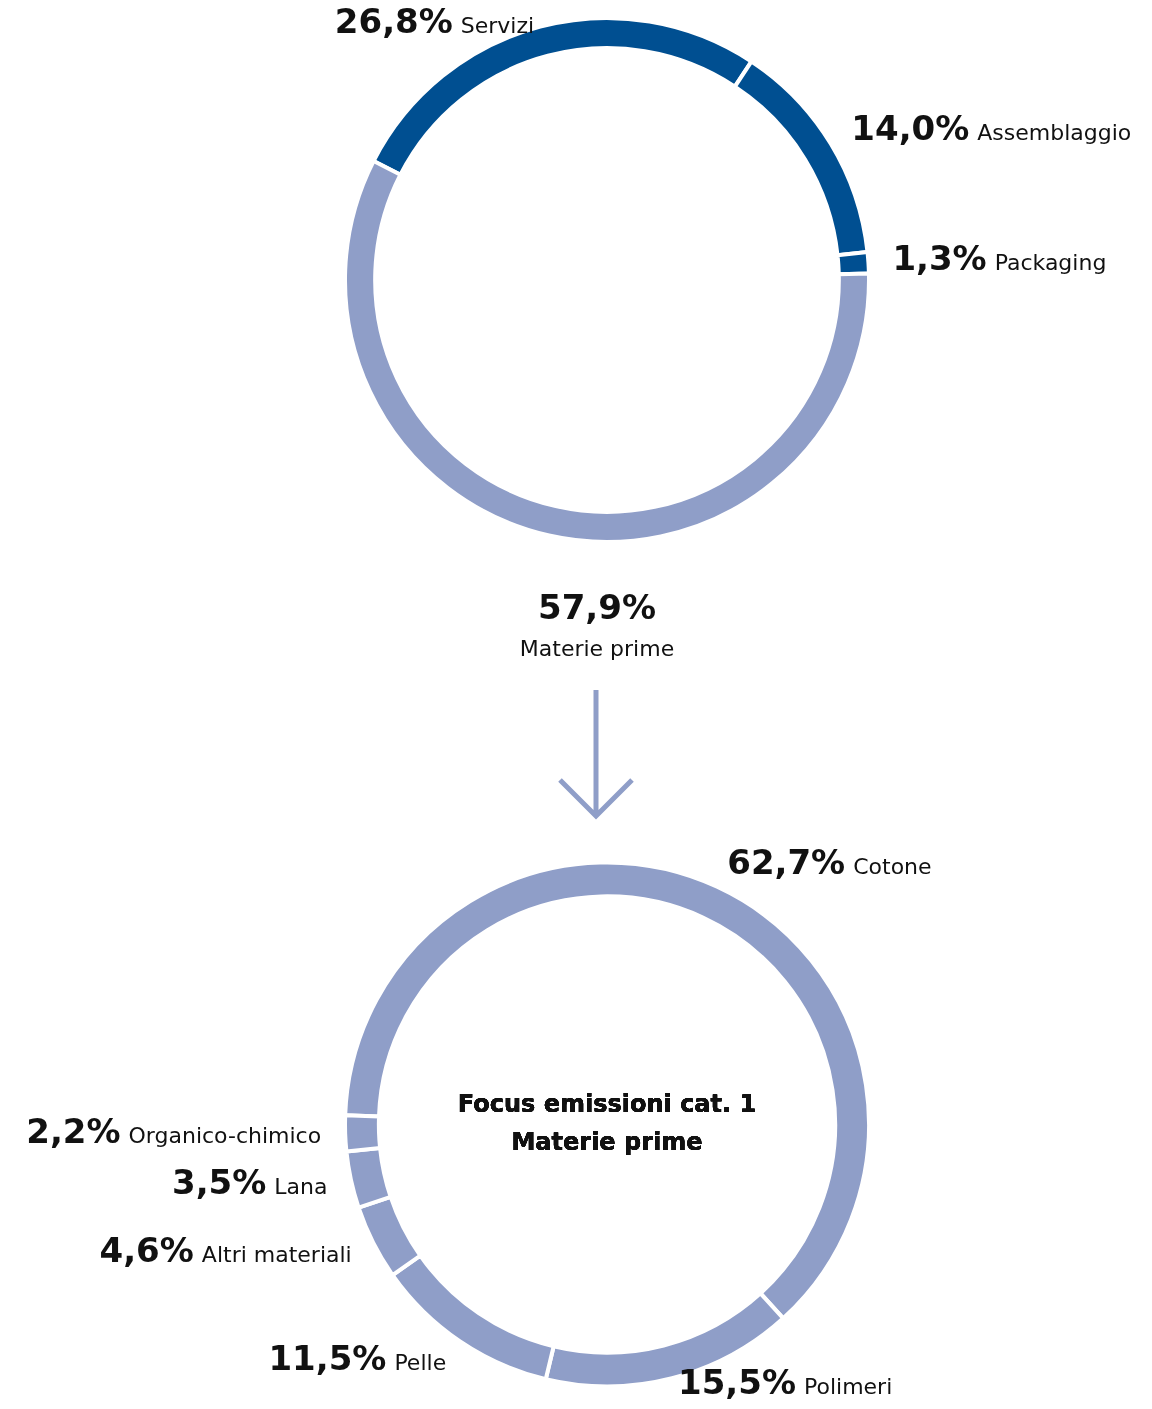 This screenshot has height=1409, width=1152. Describe the element at coordinates (497, 25) in the screenshot. I see `slice-label: Servizi` at that location.